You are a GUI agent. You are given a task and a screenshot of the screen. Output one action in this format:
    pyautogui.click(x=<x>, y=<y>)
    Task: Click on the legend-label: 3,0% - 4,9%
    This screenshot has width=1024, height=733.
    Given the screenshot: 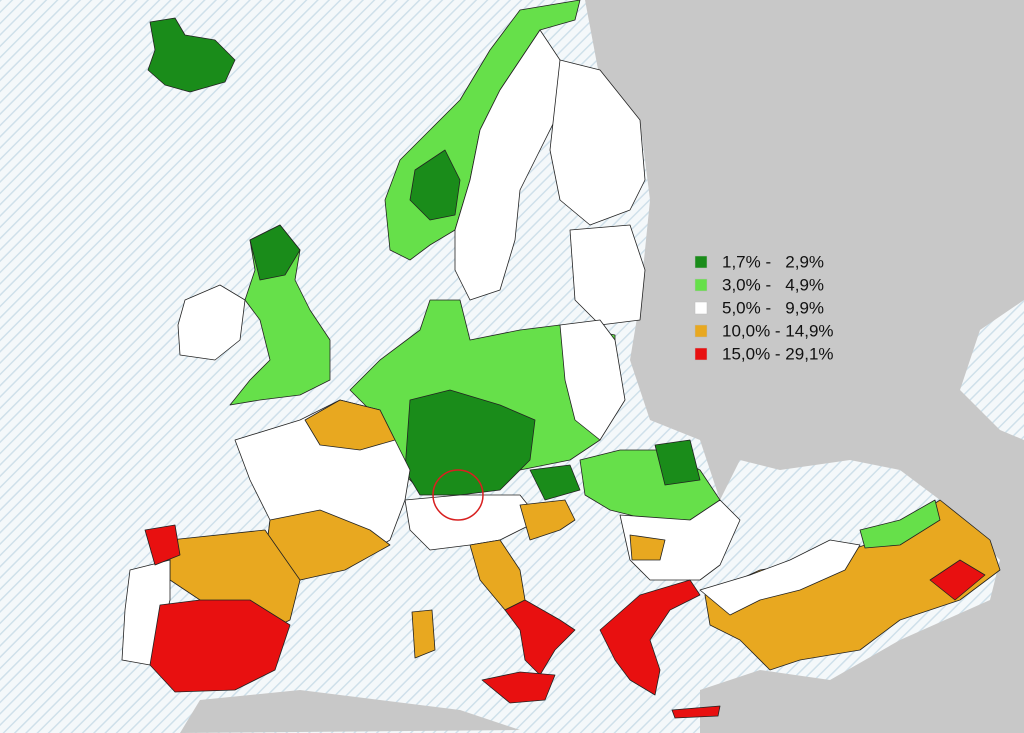 What is the action you would take?
    pyautogui.click(x=773, y=284)
    